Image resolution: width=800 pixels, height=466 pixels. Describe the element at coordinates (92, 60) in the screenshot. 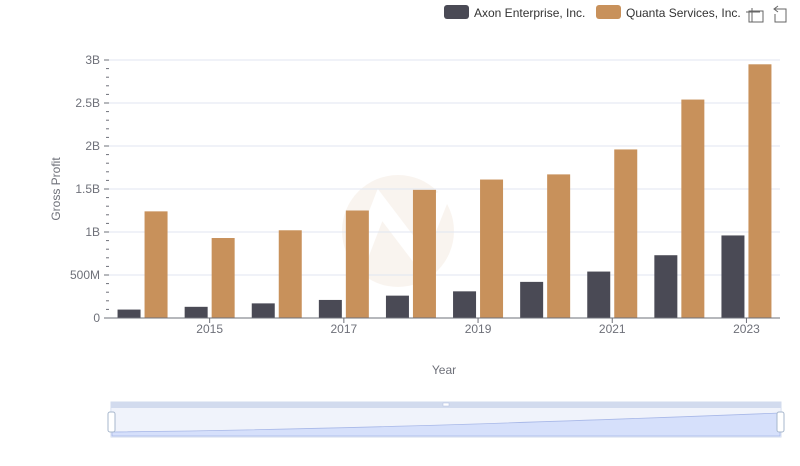

I see `y-tick-label: 3B` at that location.